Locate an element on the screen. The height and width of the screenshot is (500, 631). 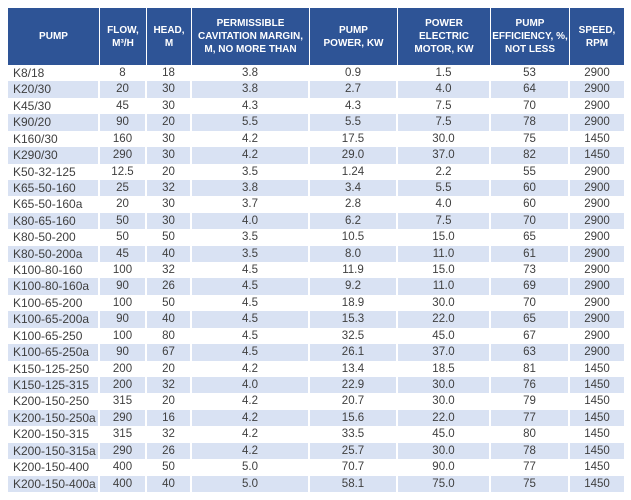
table-cell: 160 is located at coordinates (123, 139).